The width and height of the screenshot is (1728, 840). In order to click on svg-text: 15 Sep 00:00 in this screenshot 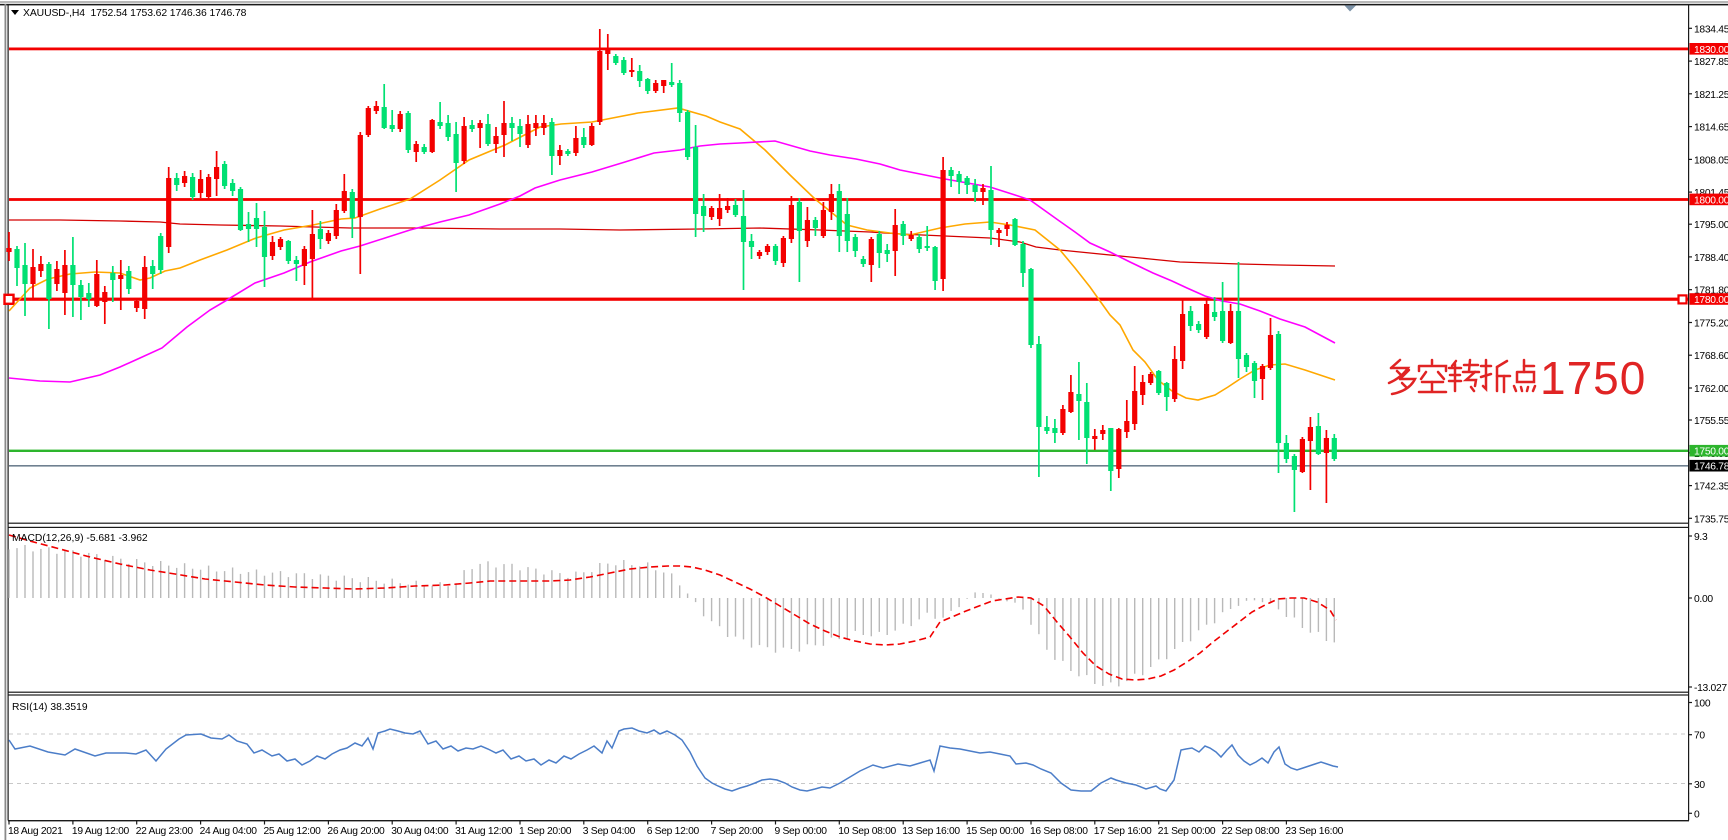, I will do `click(995, 831)`.